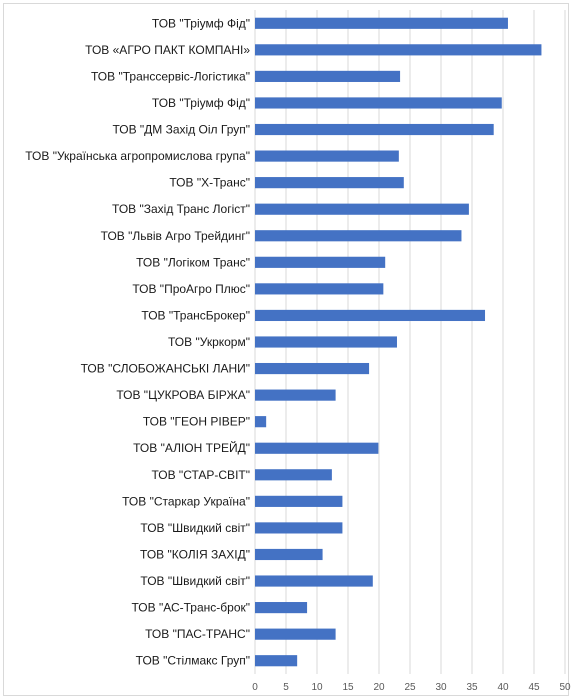  What do you see at coordinates (175, 236) in the screenshot?
I see `category-label: ТОВ "Львів Агро Трейдинг"` at bounding box center [175, 236].